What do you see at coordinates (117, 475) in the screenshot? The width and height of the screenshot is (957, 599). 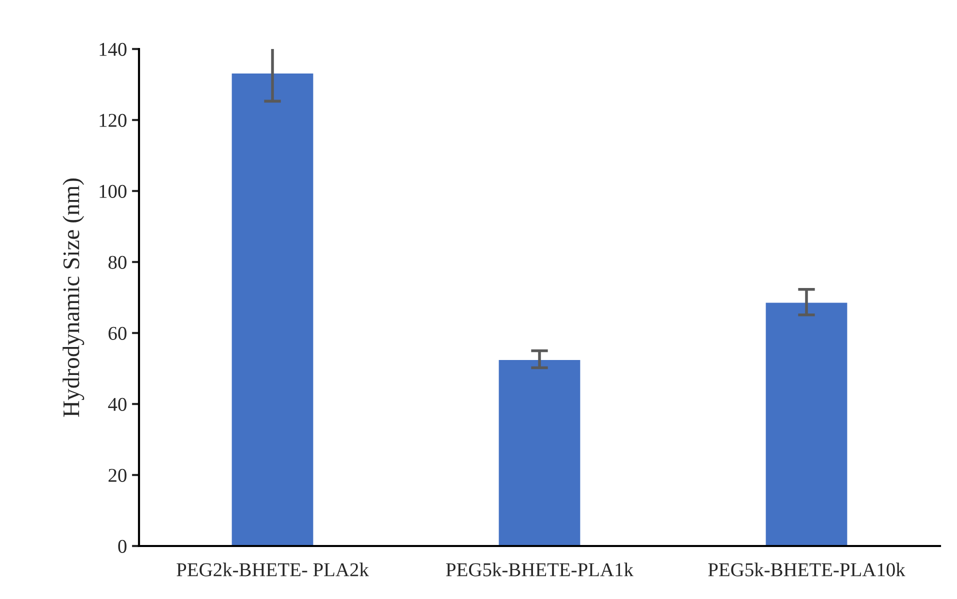 I see `y-tick-label: 20` at bounding box center [117, 475].